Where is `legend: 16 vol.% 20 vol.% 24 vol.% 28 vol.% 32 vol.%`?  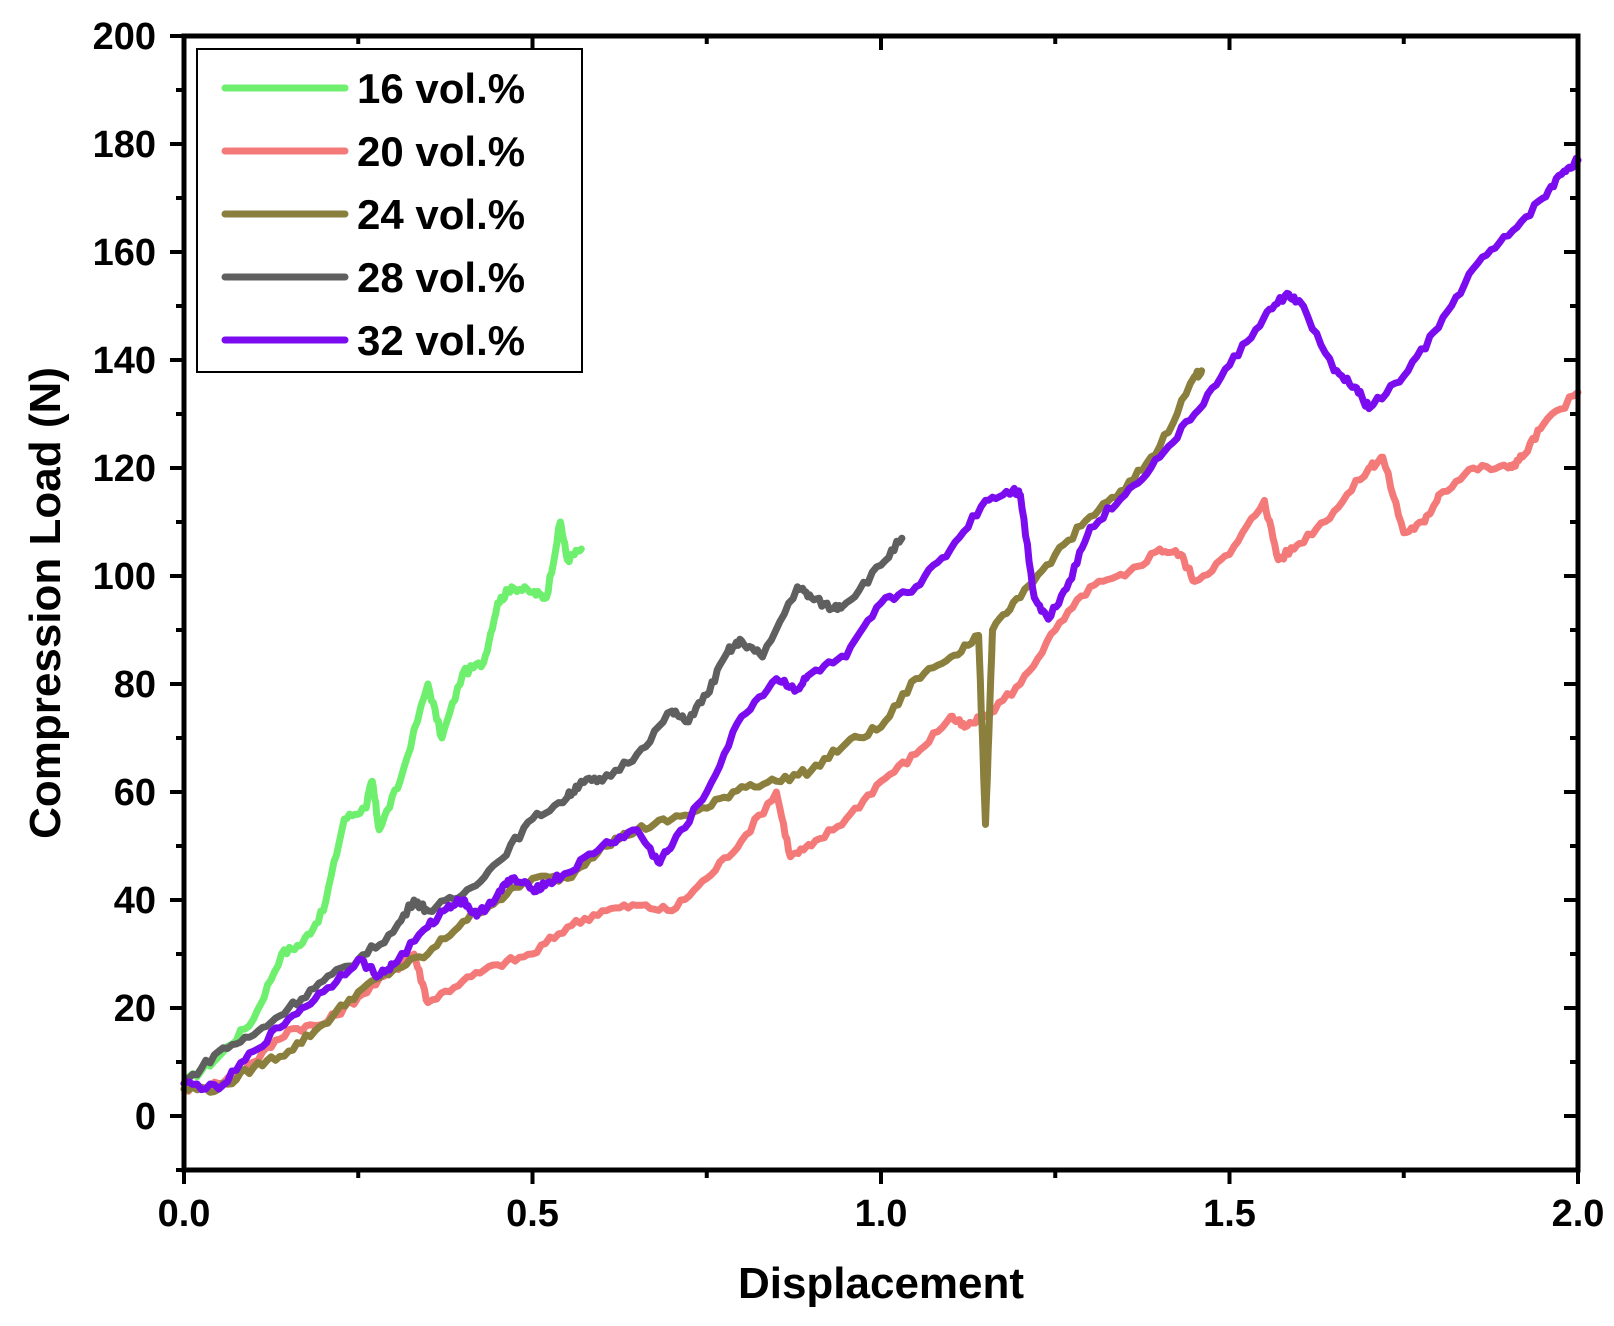
legend: 16 vol.% 20 vol.% 24 vol.% 28 vol.% 32 vol.% is located at coordinates (389, 210).